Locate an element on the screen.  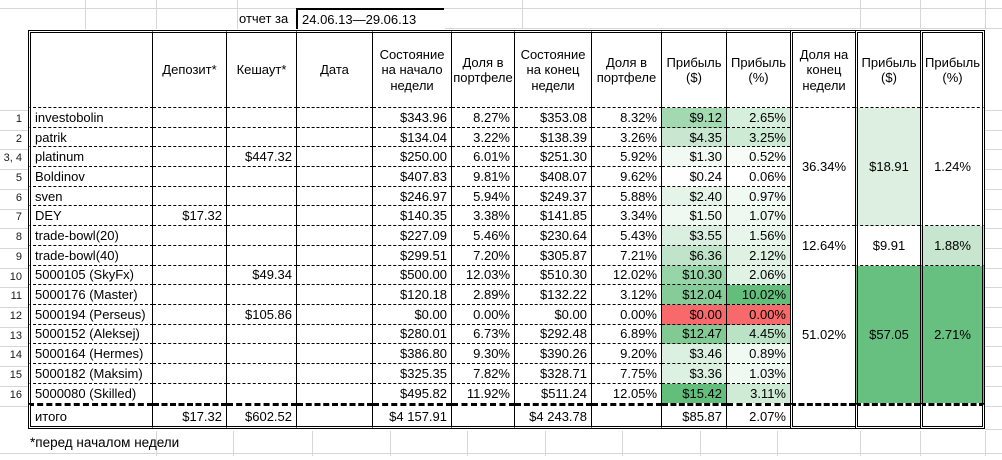
cell-share_start: 9.30% is located at coordinates (483, 354).